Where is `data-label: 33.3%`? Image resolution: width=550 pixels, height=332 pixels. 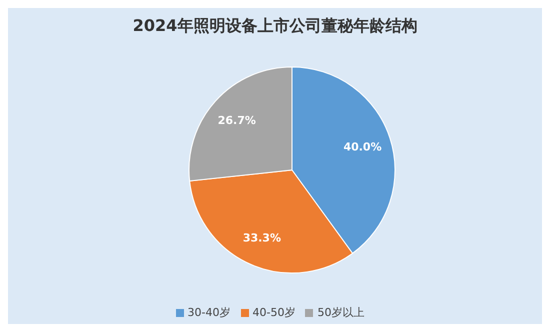 data-label: 33.3% is located at coordinates (261, 237).